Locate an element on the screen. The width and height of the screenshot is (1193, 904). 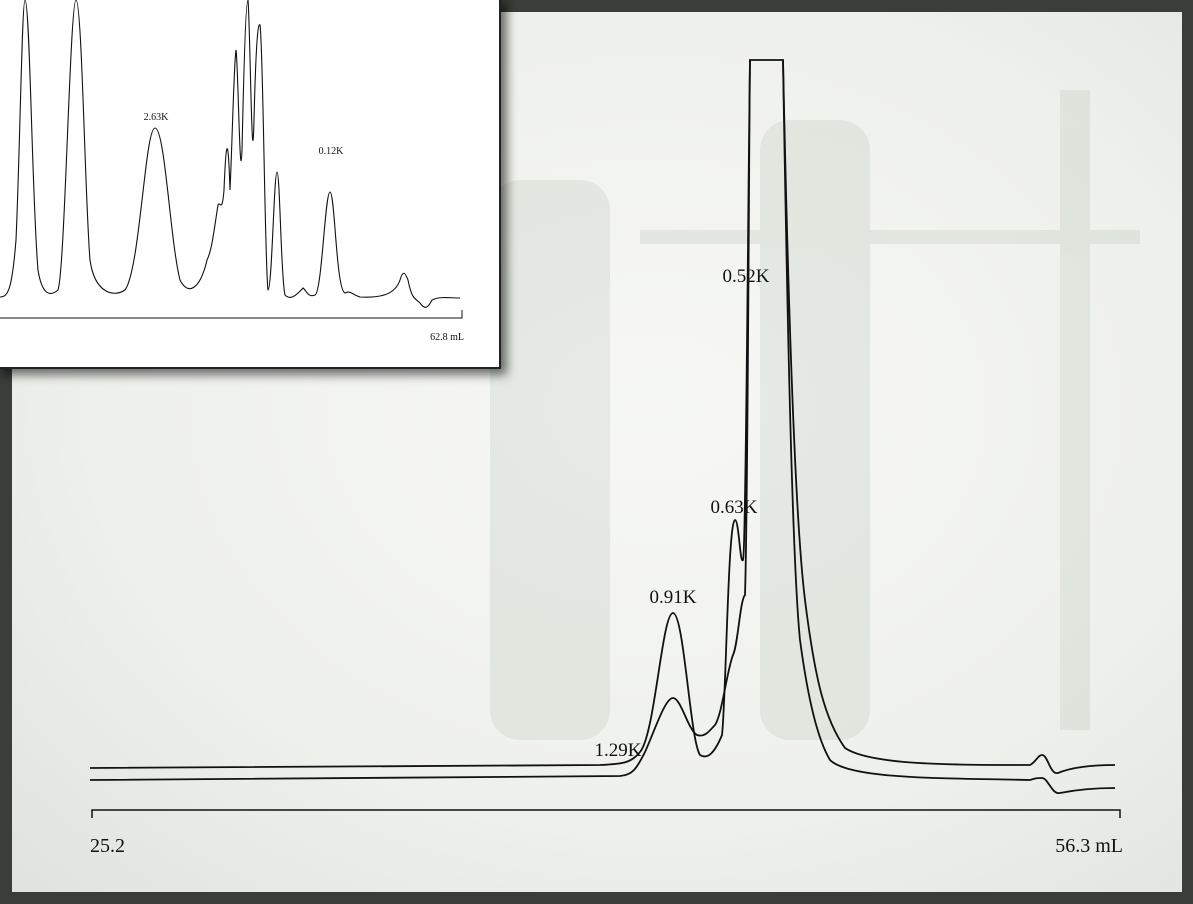
inset-peak-label: 2.63K is located at coordinates (157, 117).